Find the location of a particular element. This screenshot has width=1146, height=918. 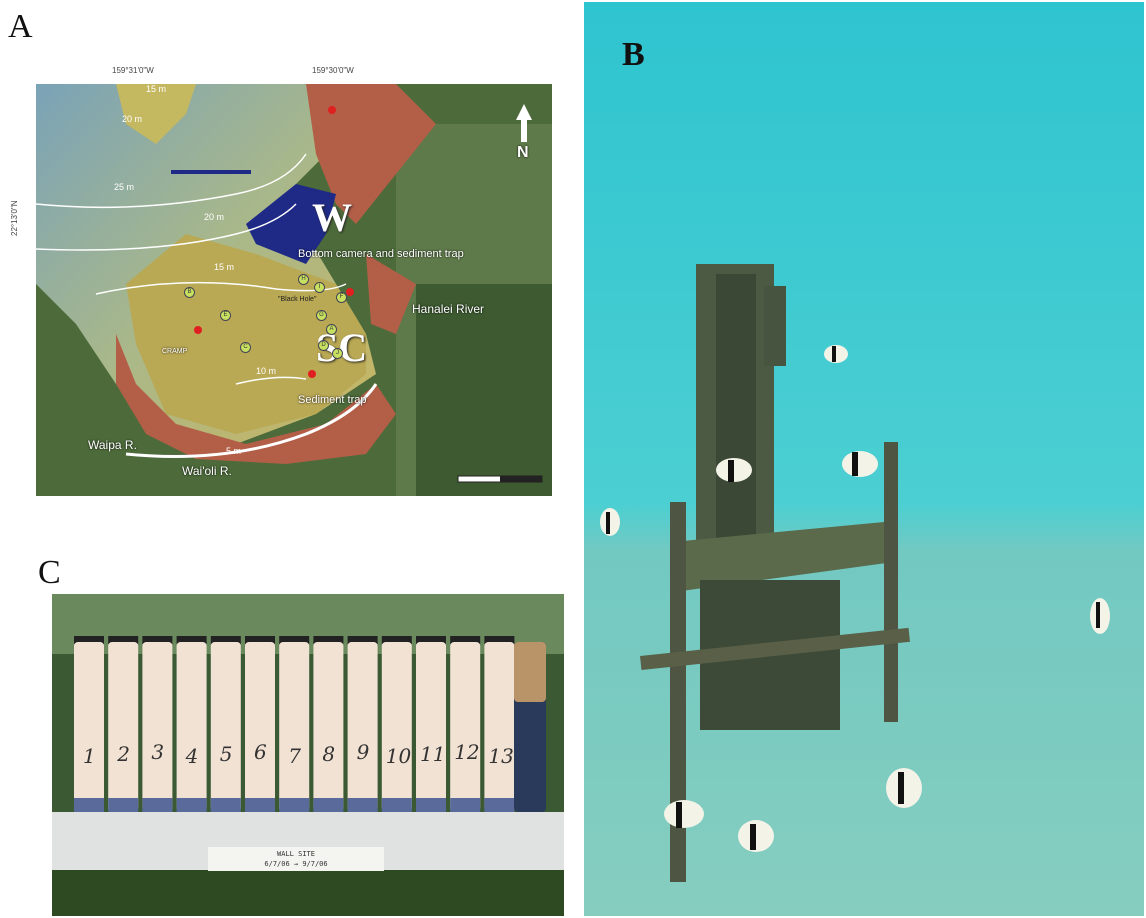

tube-number: 2 is located at coordinates (123, 754).